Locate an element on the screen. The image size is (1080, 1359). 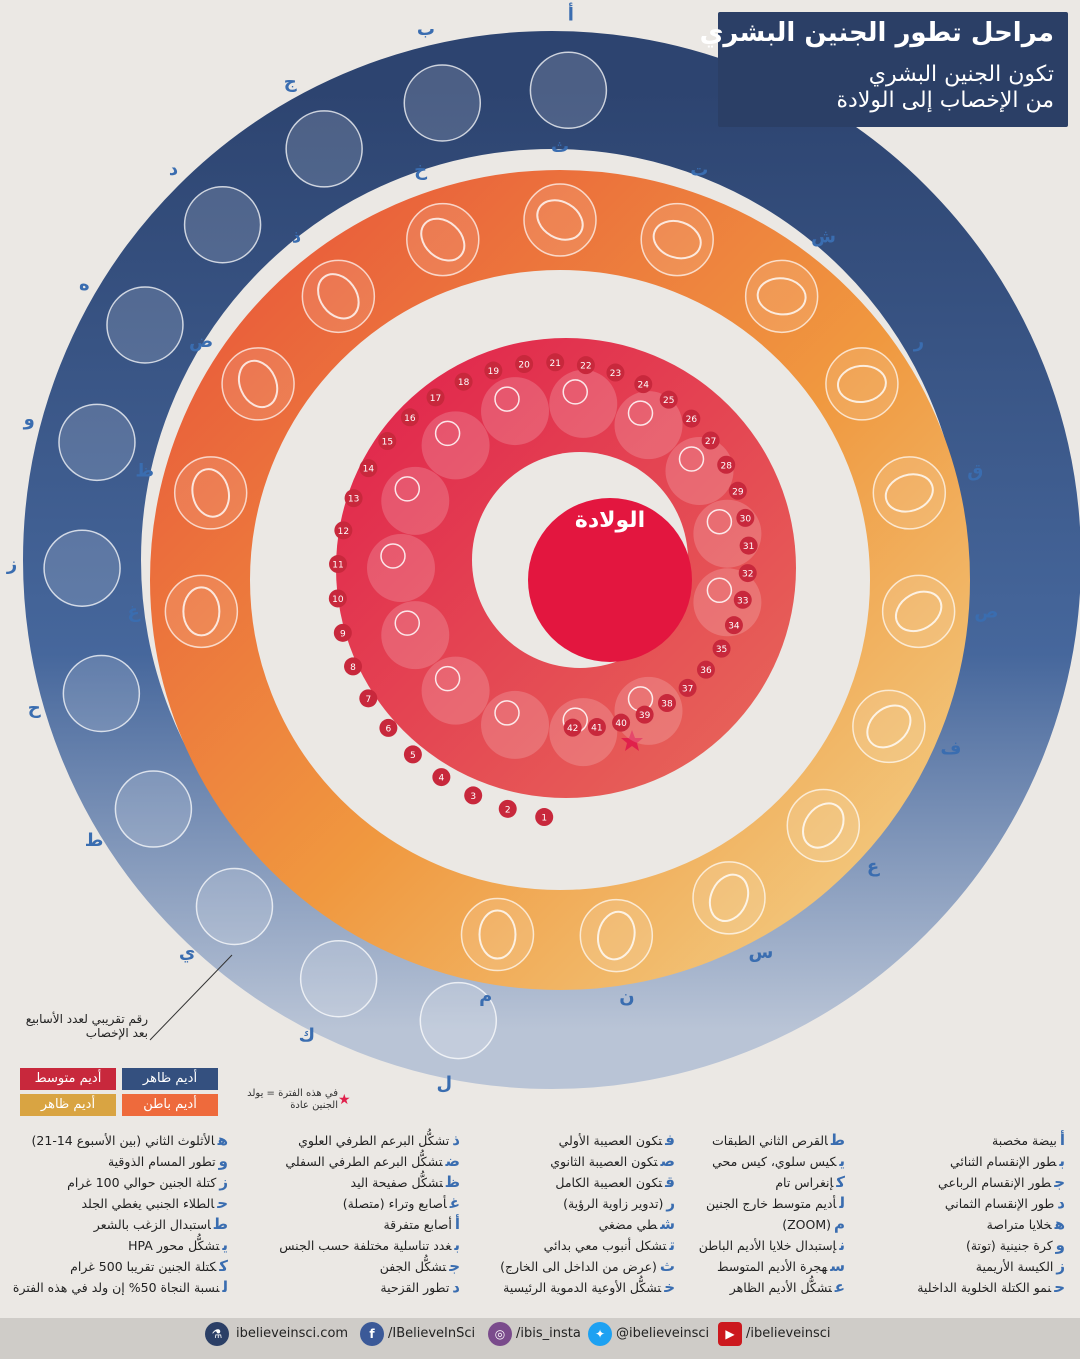
week-number: 5 is located at coordinates (413, 756).